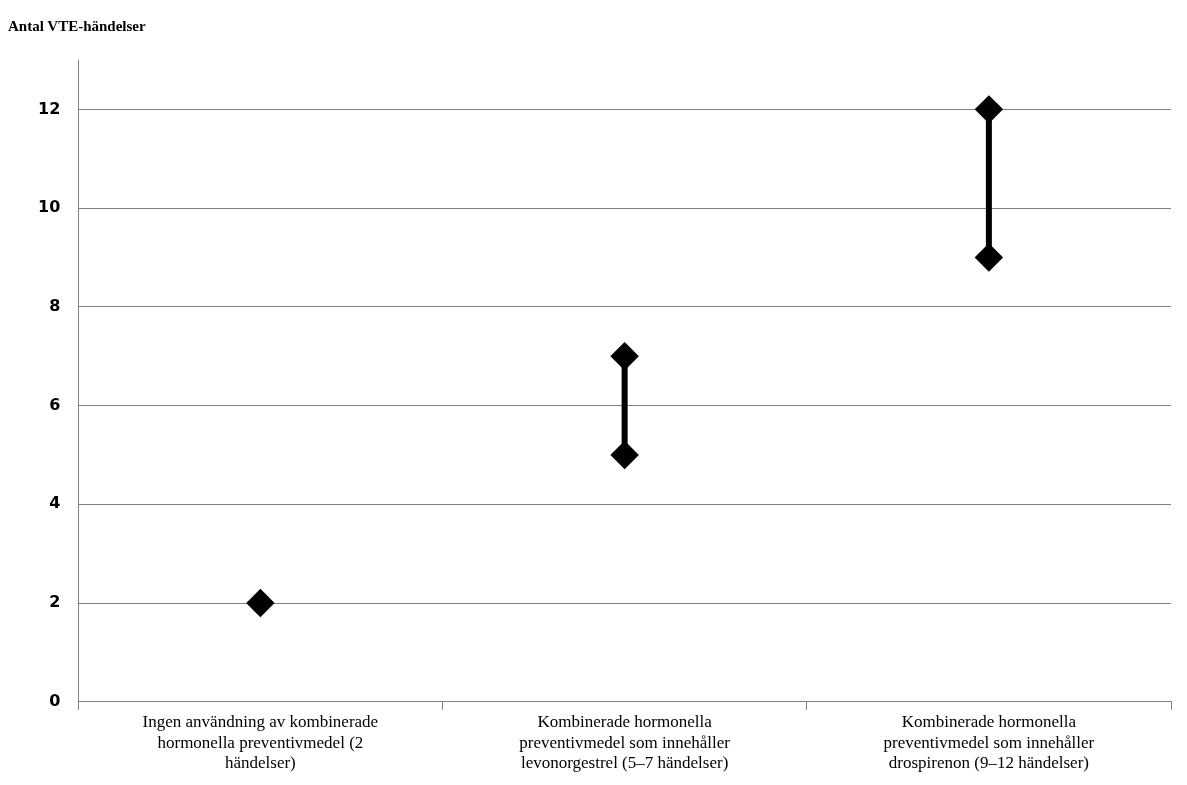 This screenshot has width=1187, height=785. I want to click on y-tick-label: 6, so click(55, 404).